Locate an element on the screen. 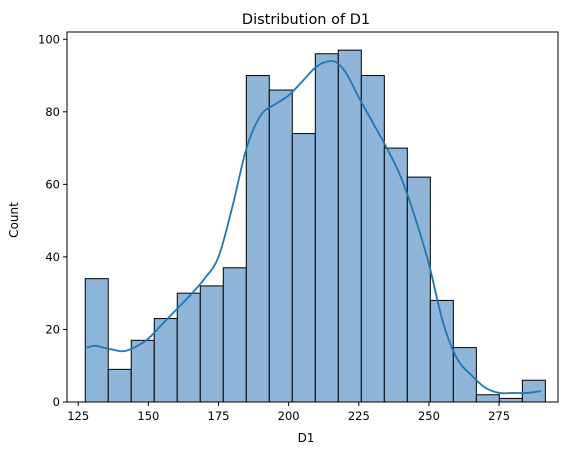 This screenshot has height=455, width=571. x-tick-label-6: 275 is located at coordinates (499, 416).